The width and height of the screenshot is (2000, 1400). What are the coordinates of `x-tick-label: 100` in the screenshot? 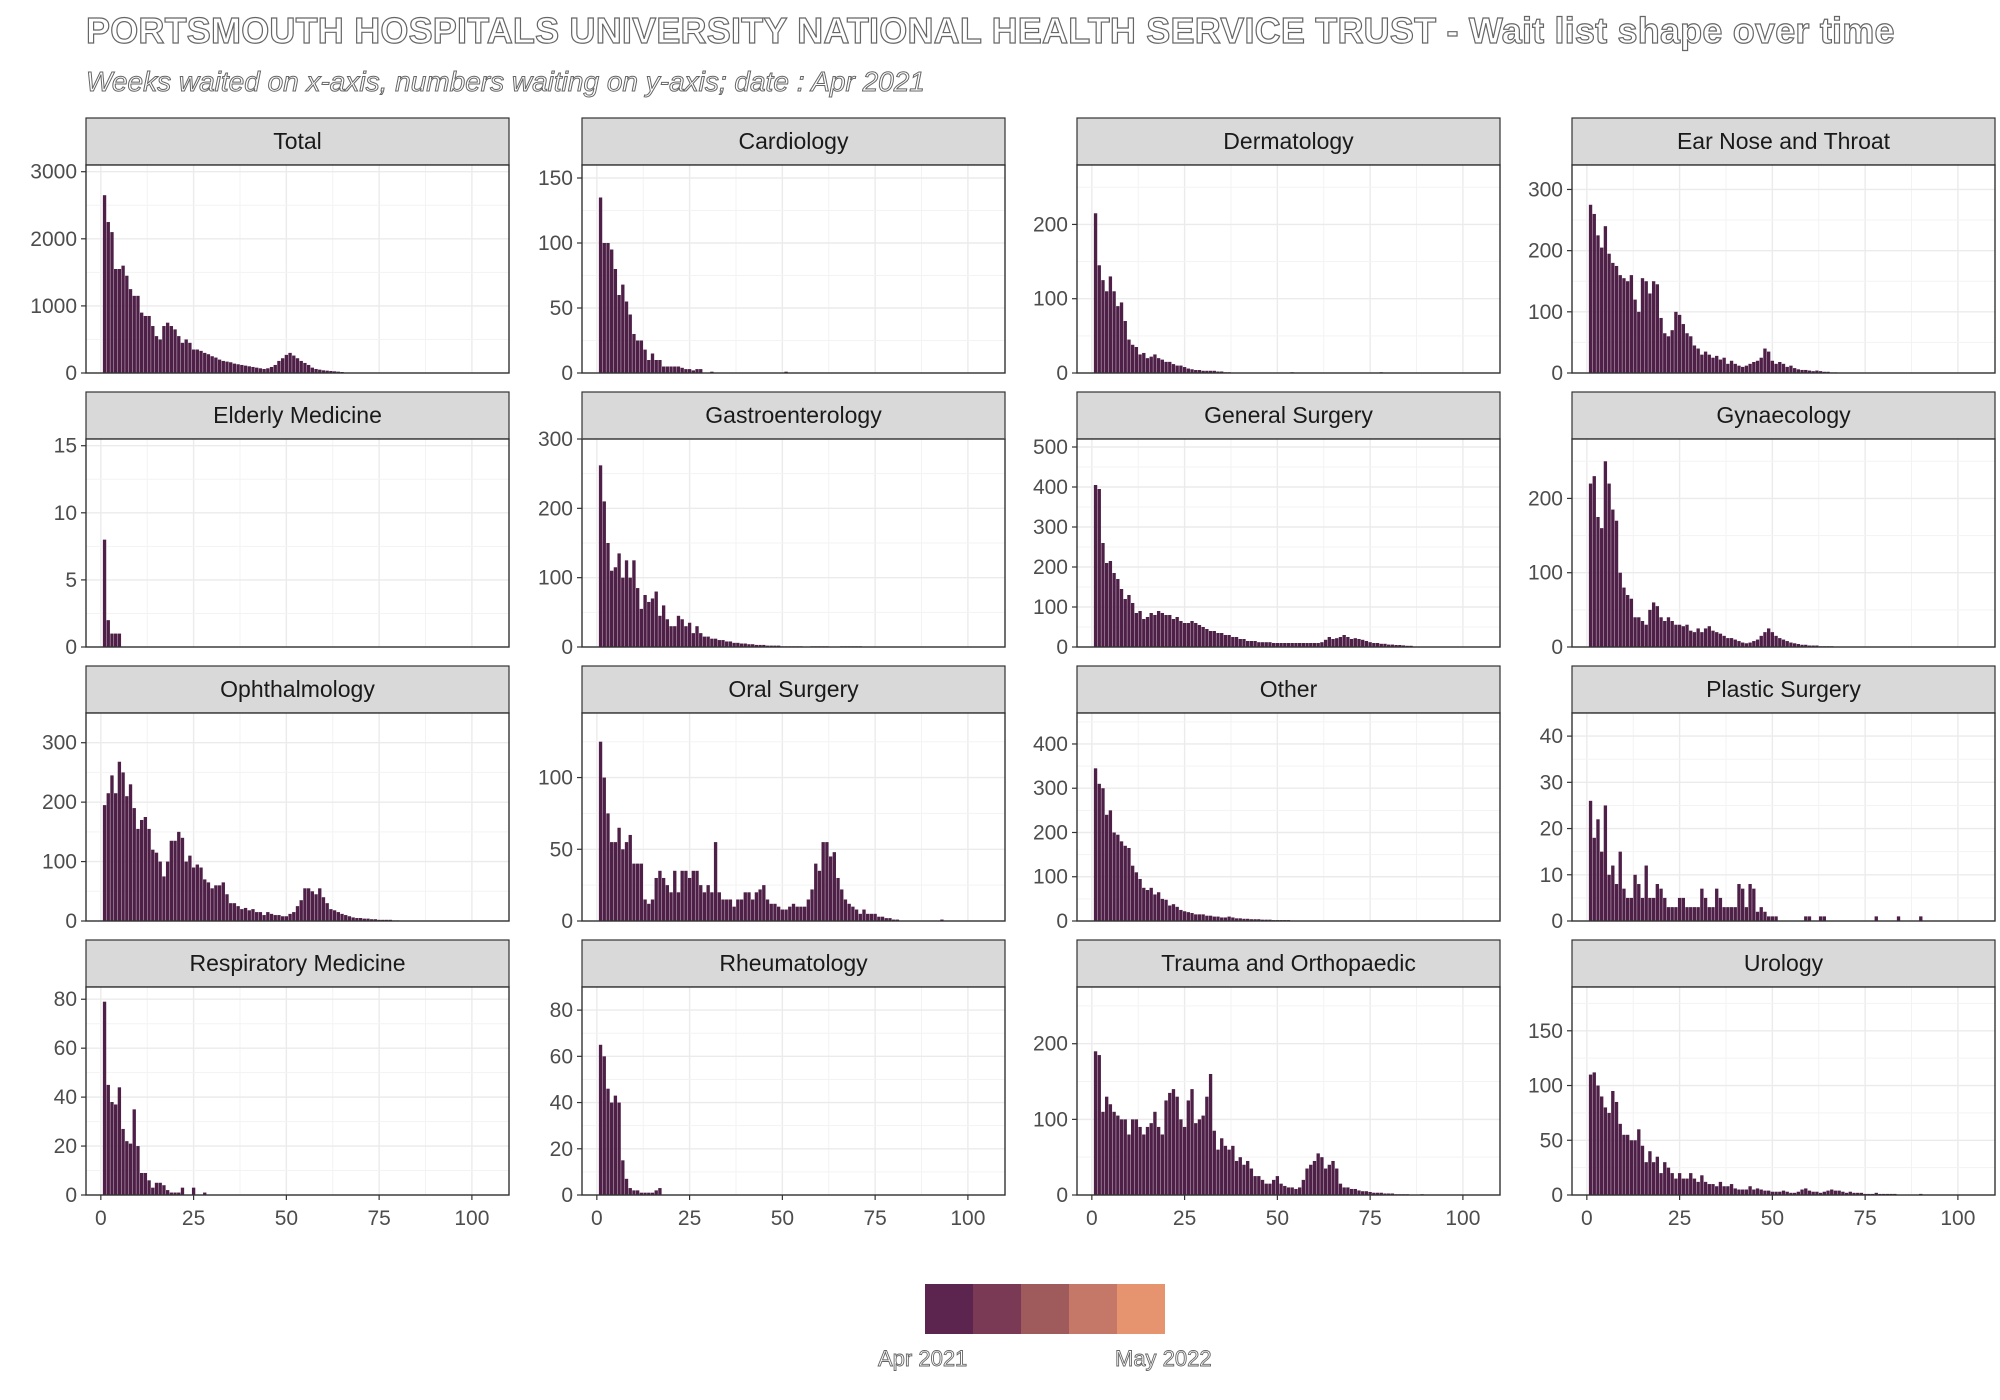 It's located at (471, 1218).